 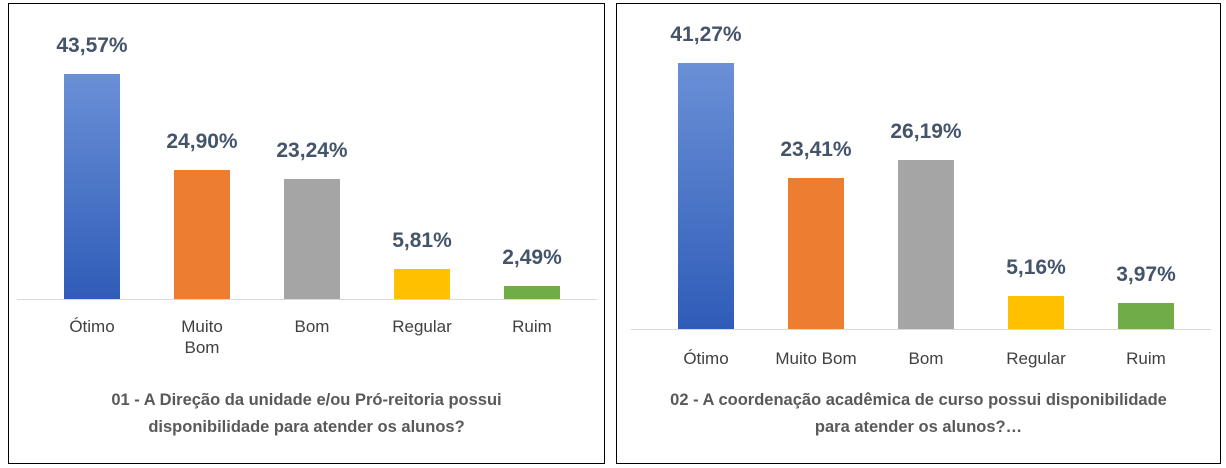 What do you see at coordinates (92, 45) in the screenshot?
I see `value-label: 43,57%` at bounding box center [92, 45].